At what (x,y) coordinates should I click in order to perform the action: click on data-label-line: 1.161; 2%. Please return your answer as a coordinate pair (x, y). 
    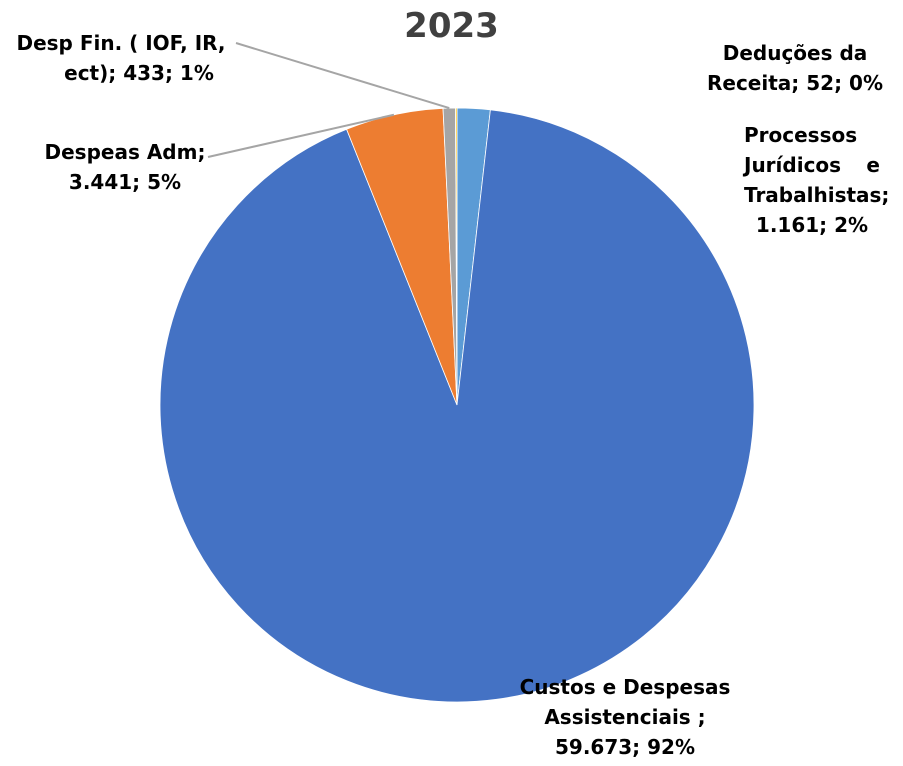
    Looking at the image, I should click on (812, 225).